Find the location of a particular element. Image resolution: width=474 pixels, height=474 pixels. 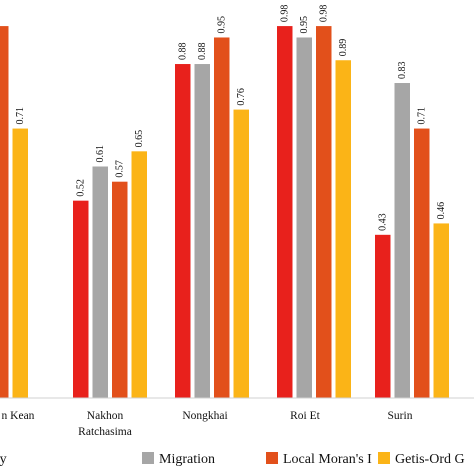

legend-label-local-moran-s-i: Local Moran's I is located at coordinates (327, 459).